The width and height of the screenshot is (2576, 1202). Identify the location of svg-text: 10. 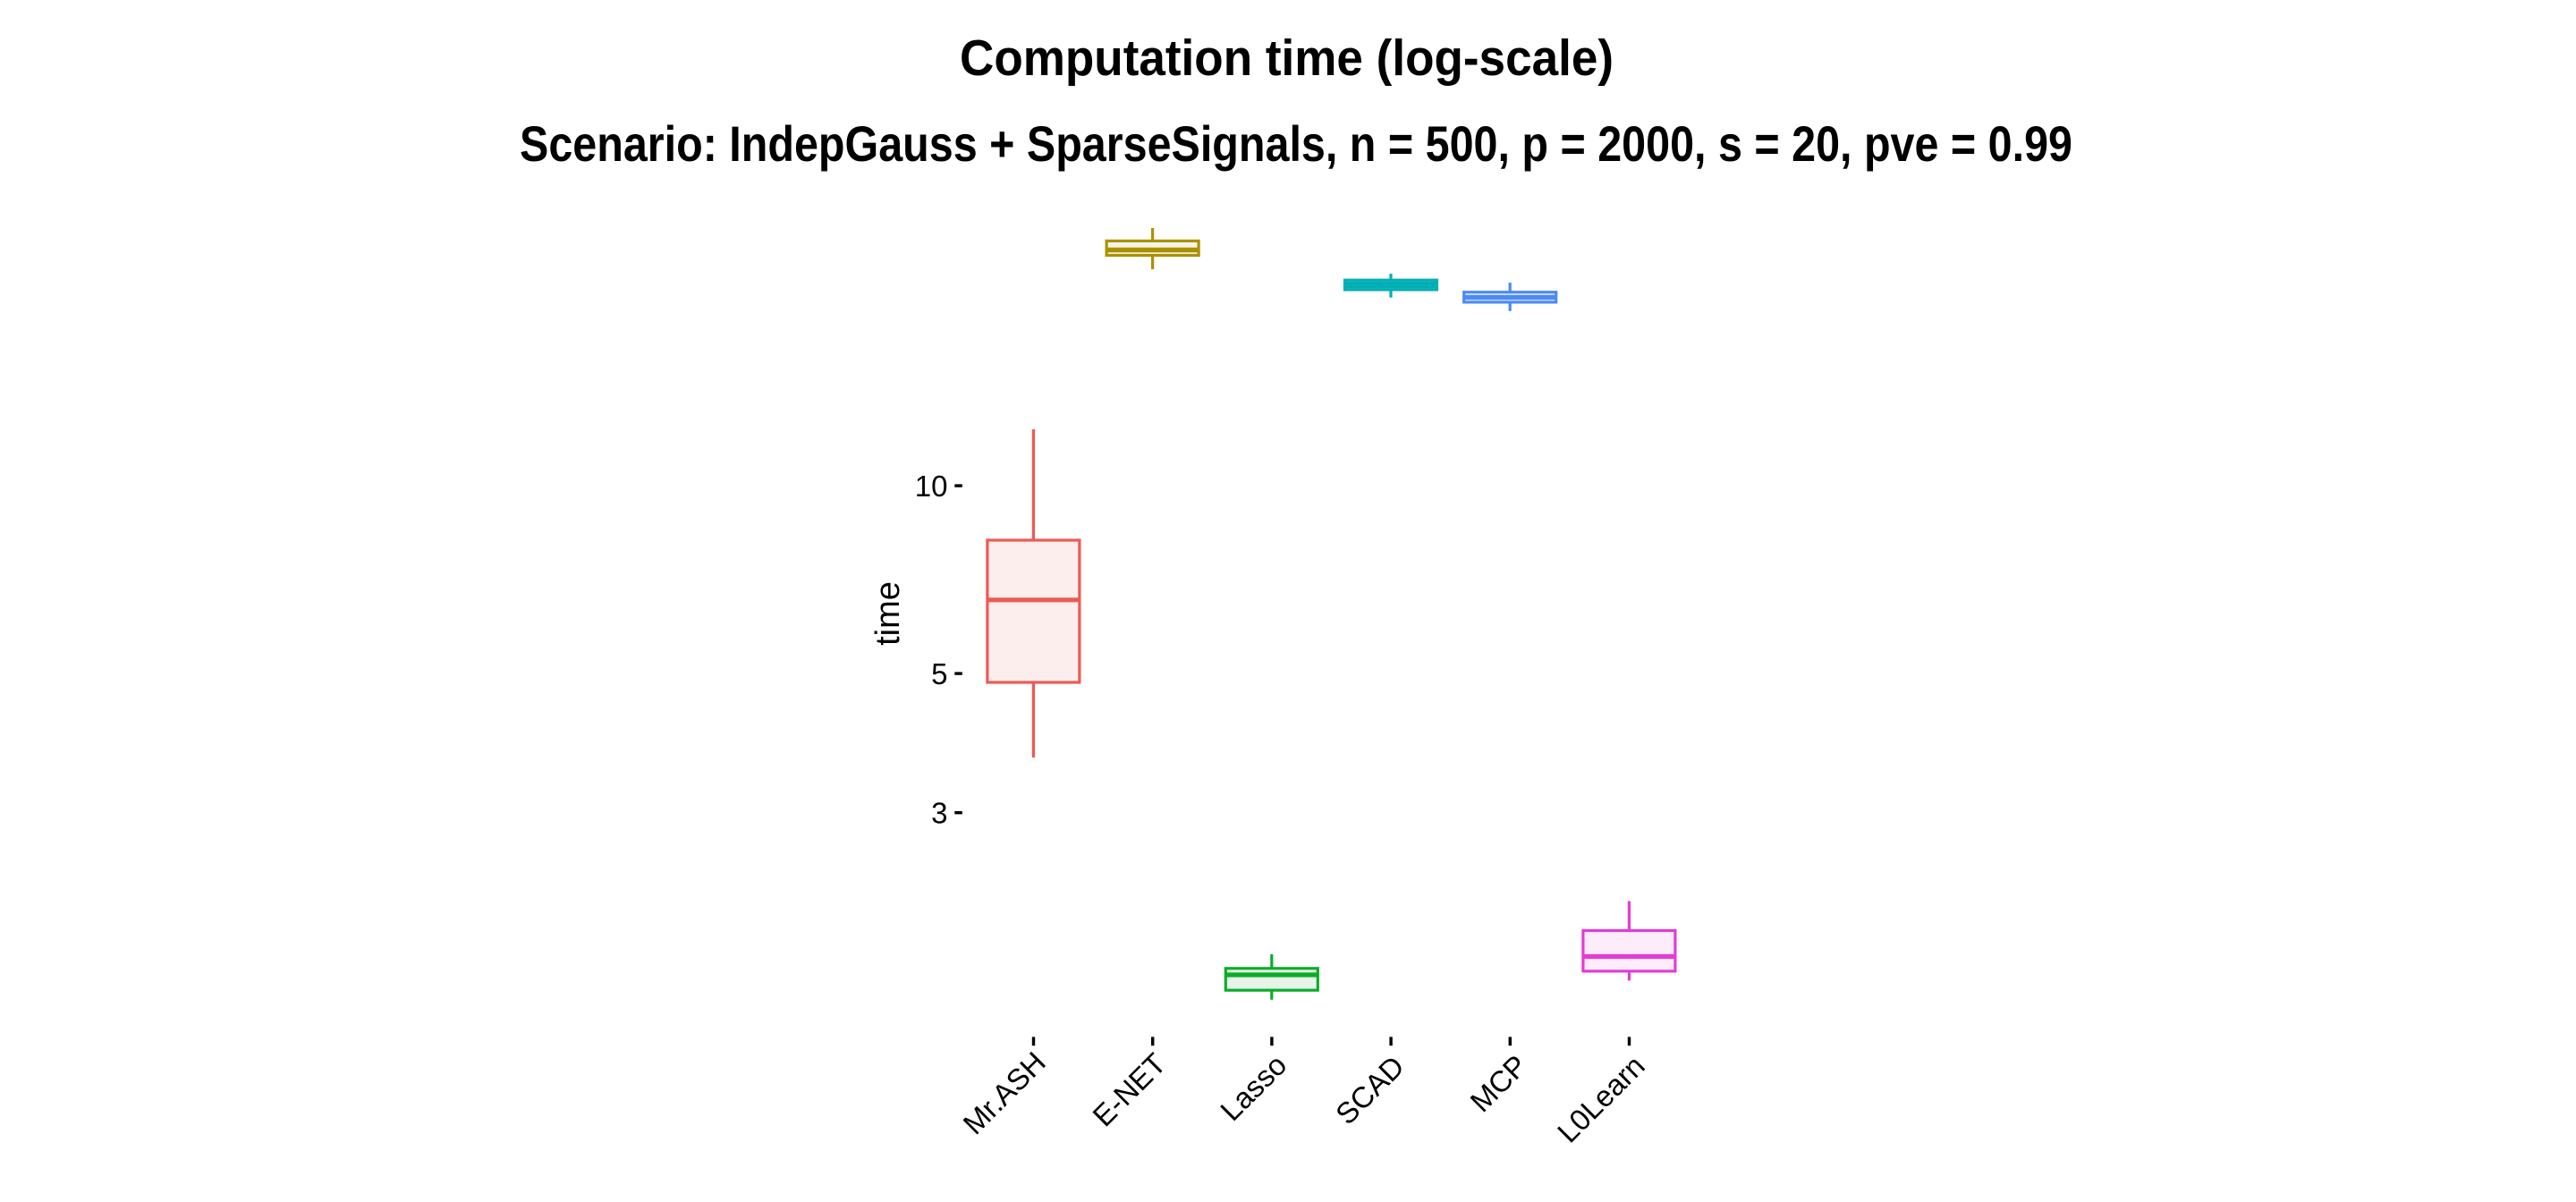
(931, 486).